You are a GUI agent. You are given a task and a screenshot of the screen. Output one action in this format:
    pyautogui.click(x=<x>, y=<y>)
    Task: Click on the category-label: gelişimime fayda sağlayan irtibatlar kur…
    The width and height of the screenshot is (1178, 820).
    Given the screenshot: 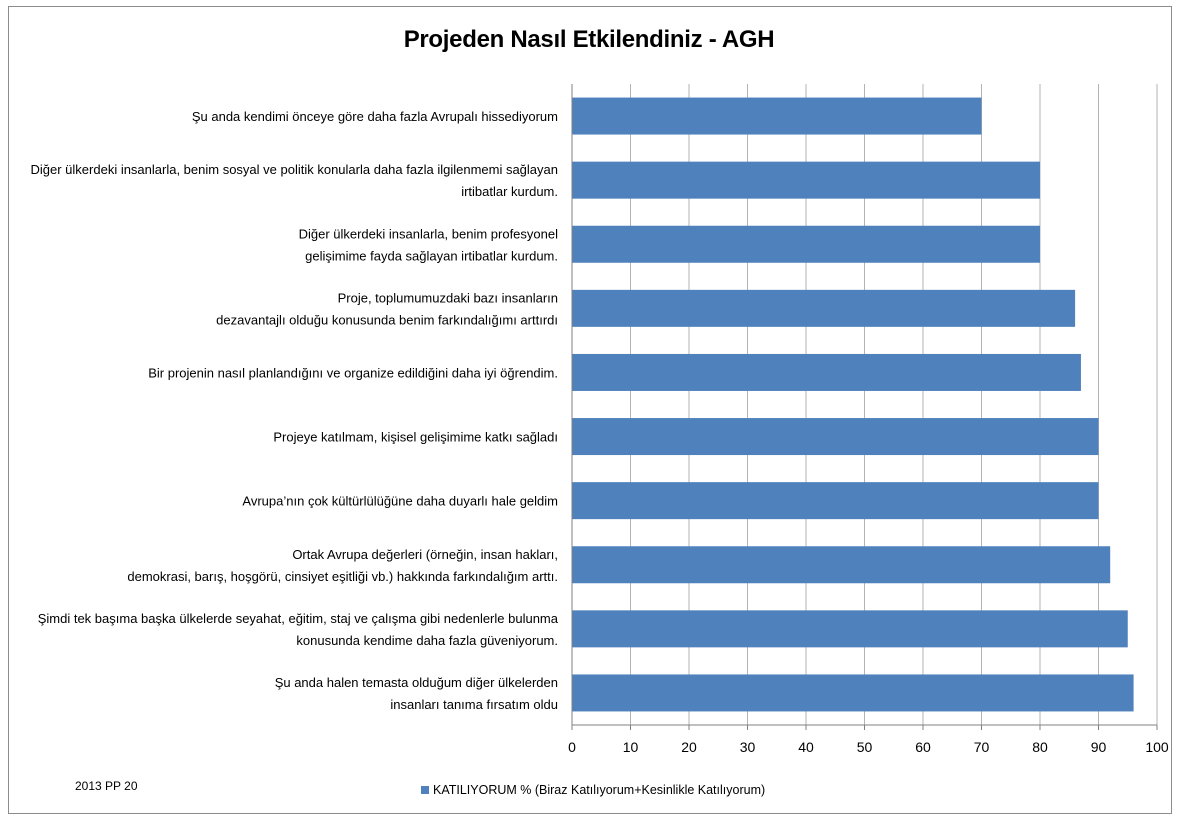 What is the action you would take?
    pyautogui.click(x=431, y=255)
    